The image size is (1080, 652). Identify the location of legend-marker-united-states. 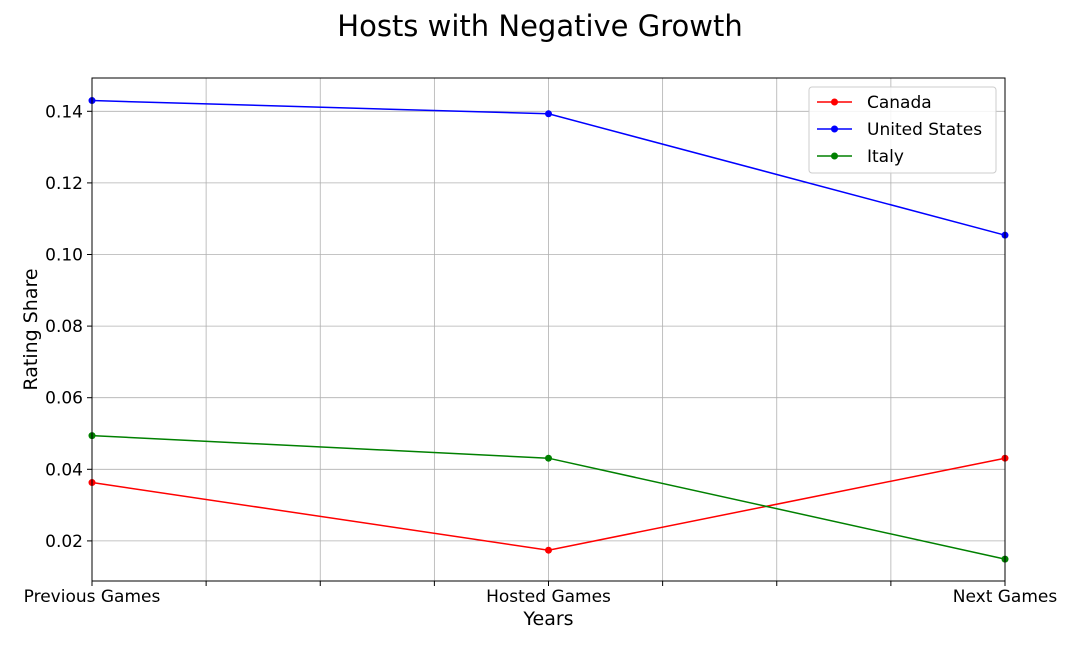
(834, 129).